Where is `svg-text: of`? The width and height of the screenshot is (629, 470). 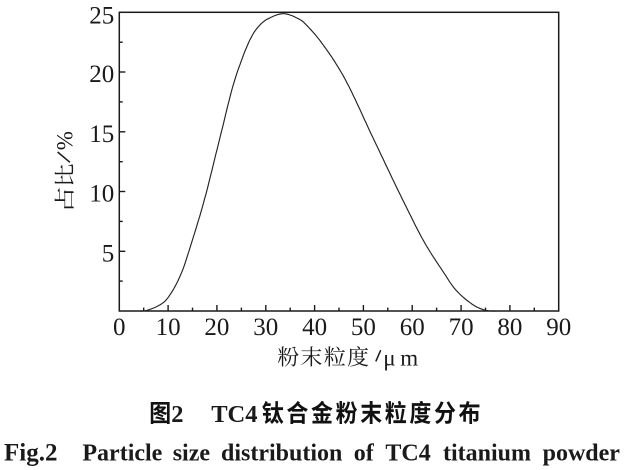
svg-text: of is located at coordinates (364, 454).